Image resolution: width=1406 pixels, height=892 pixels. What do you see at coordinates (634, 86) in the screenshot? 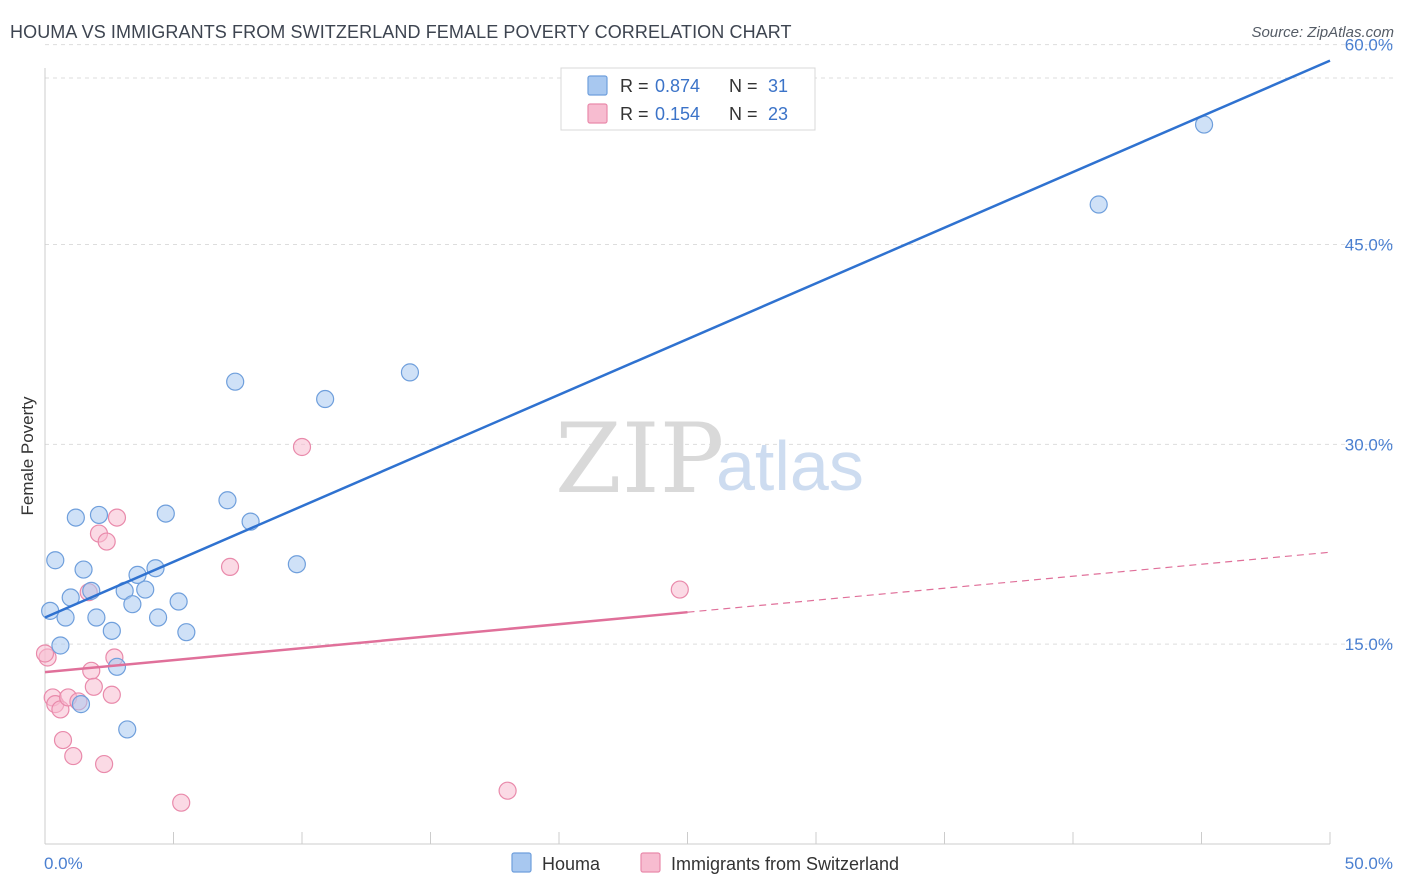
I see `houma-r-label: R =` at bounding box center [634, 86].